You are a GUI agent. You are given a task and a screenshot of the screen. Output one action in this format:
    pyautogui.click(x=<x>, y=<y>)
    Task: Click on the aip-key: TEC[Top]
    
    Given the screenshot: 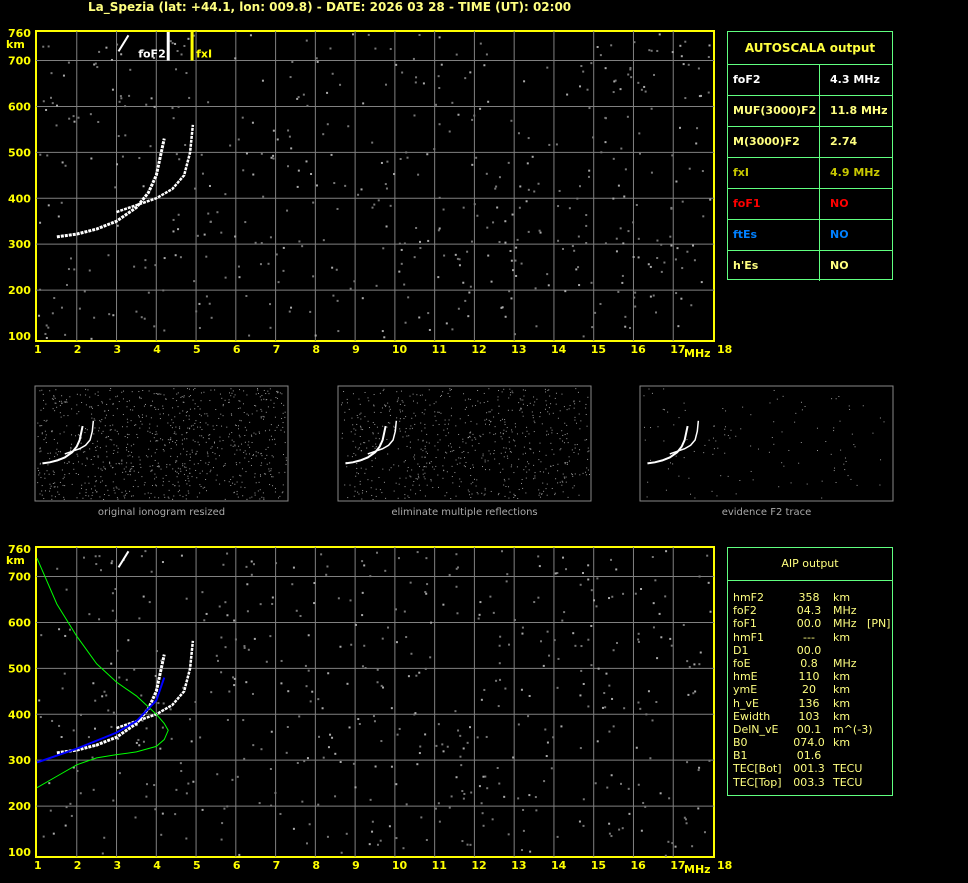 What is the action you would take?
    pyautogui.click(x=757, y=782)
    